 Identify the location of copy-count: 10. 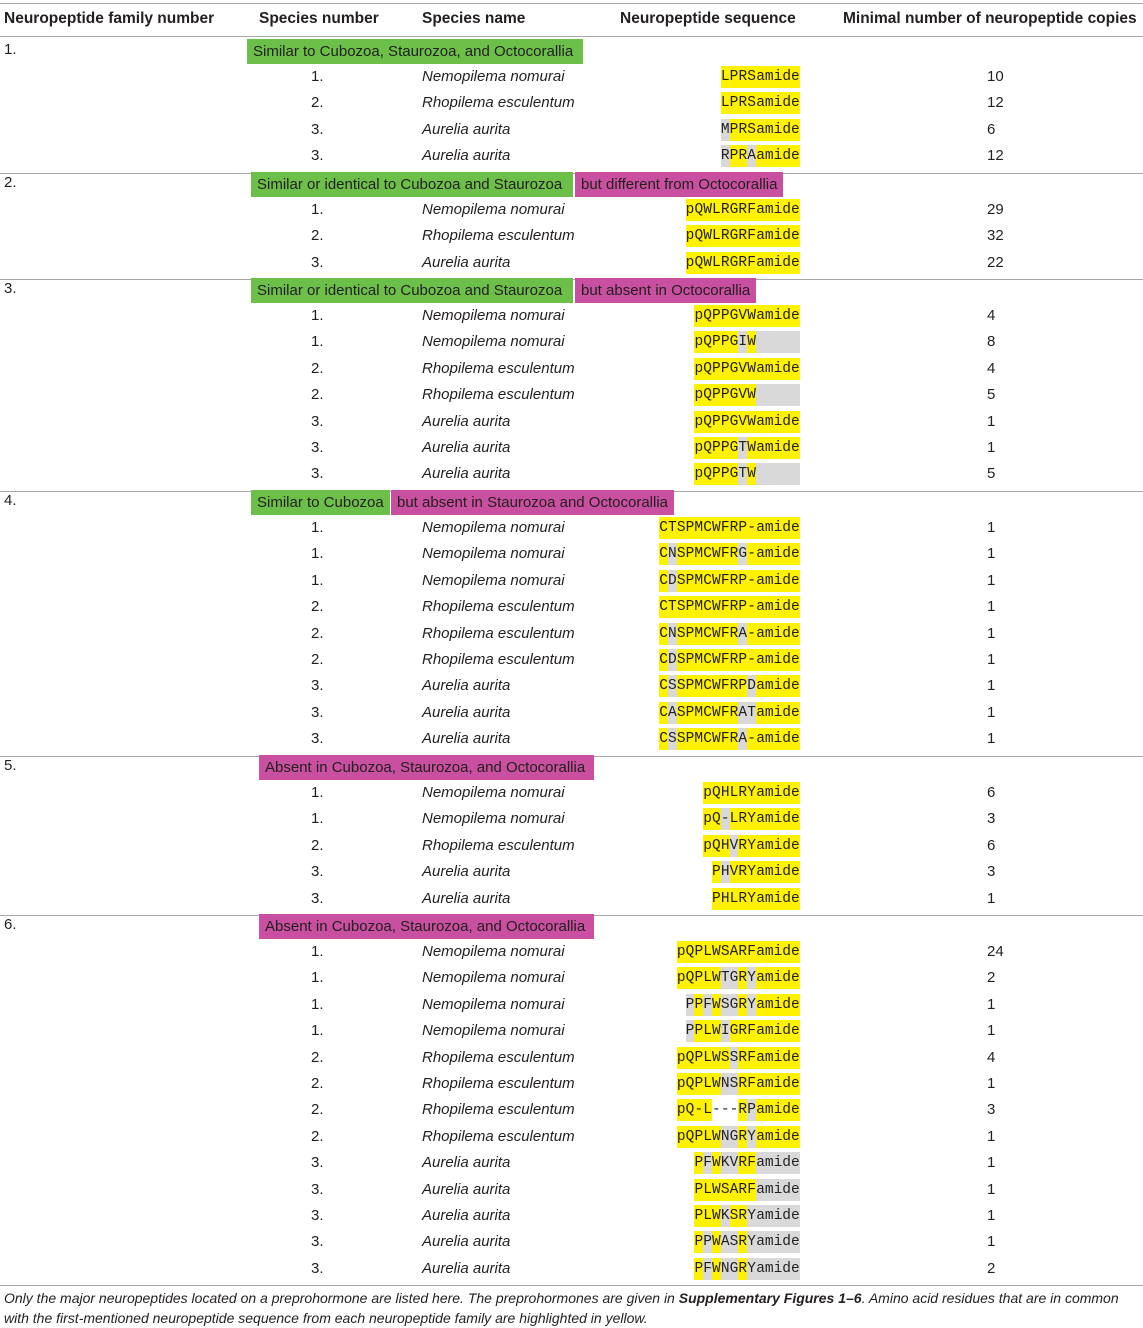
(995, 76).